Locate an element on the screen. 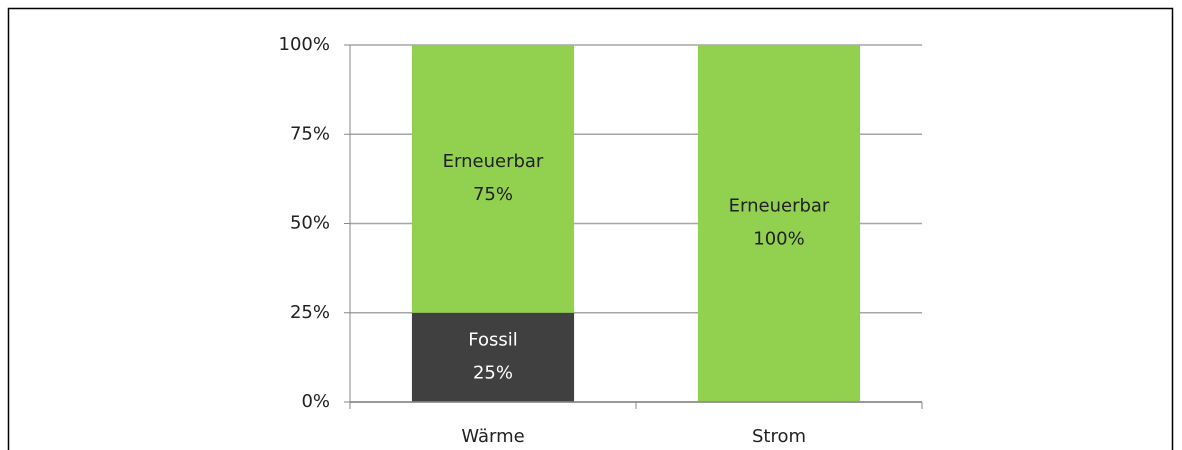 The width and height of the screenshot is (1182, 450). y-tick-label: 0% is located at coordinates (315, 401).